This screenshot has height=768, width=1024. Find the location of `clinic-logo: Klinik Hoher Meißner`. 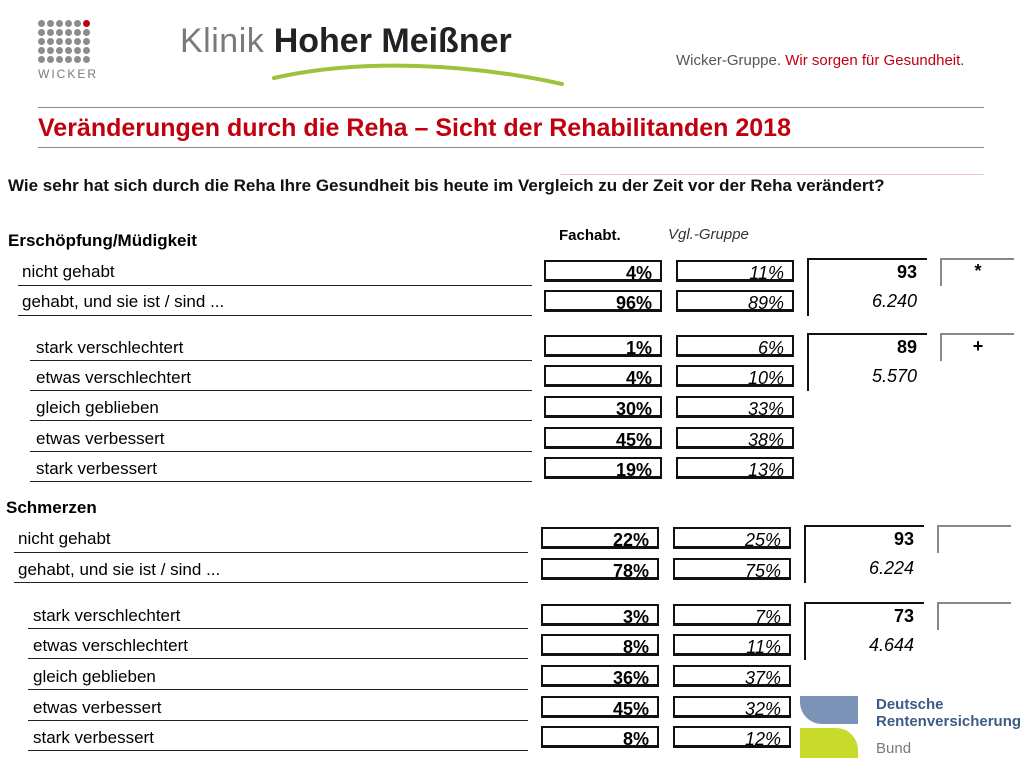

clinic-logo: Klinik Hoher Meißner is located at coordinates (346, 41).